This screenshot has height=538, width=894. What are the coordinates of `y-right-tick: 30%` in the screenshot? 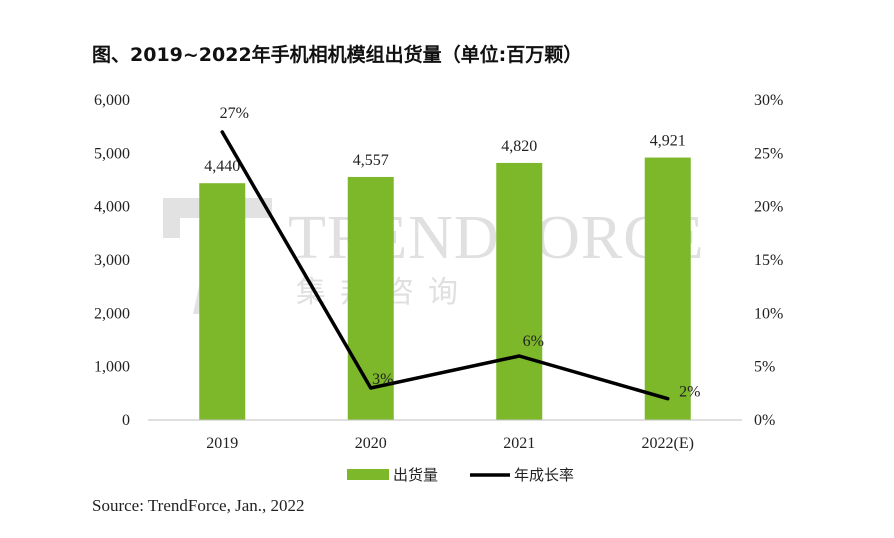 It's located at (768, 100).